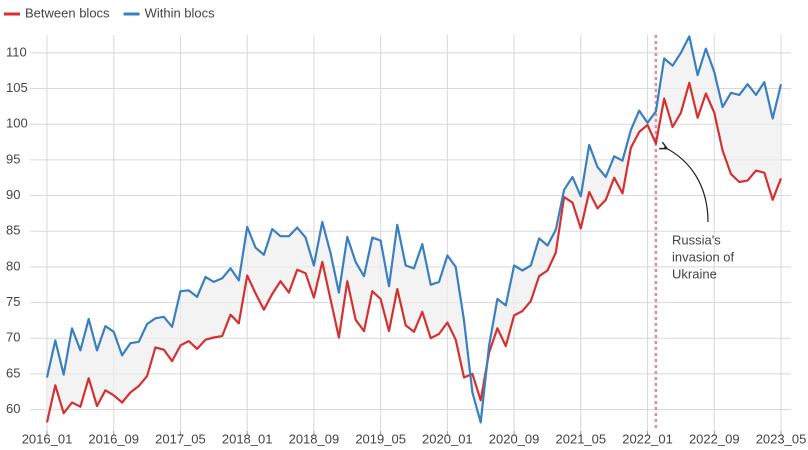 This screenshot has height=450, width=808. Describe the element at coordinates (647, 438) in the screenshot. I see `x-tick-label: 2022_01` at that location.